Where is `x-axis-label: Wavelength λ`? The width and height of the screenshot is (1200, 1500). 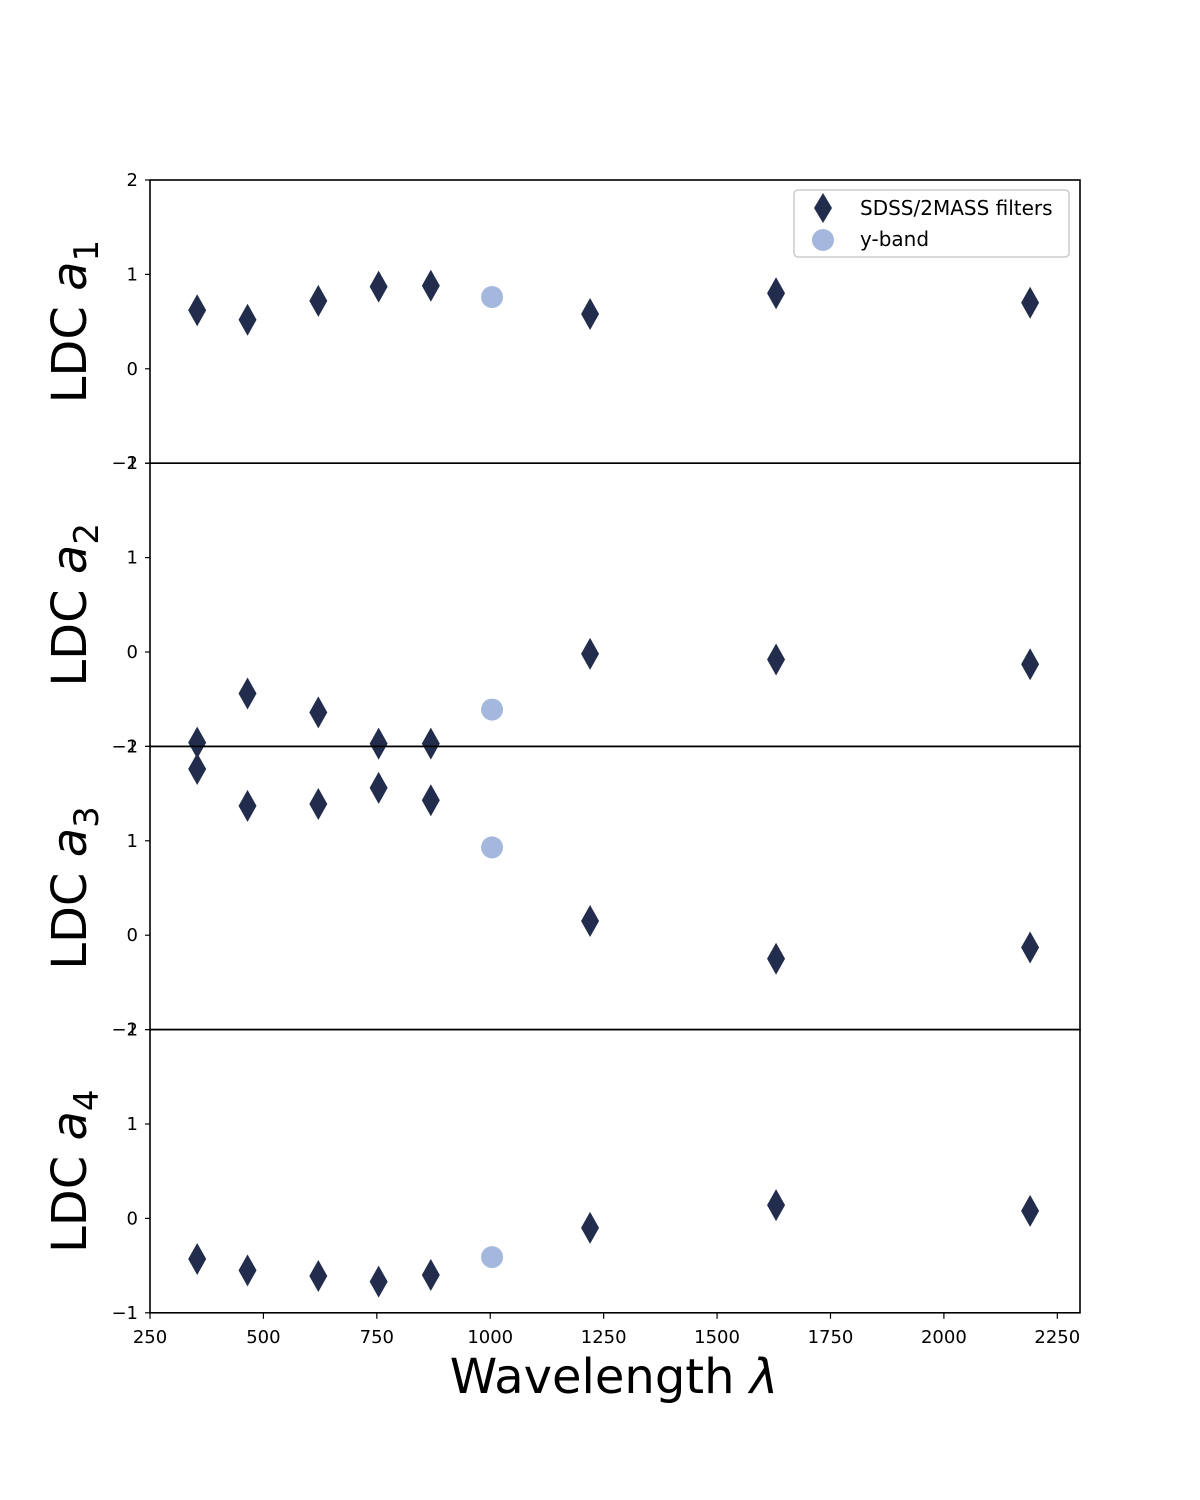
x-axis-label: Wavelength λ is located at coordinates (614, 1377).